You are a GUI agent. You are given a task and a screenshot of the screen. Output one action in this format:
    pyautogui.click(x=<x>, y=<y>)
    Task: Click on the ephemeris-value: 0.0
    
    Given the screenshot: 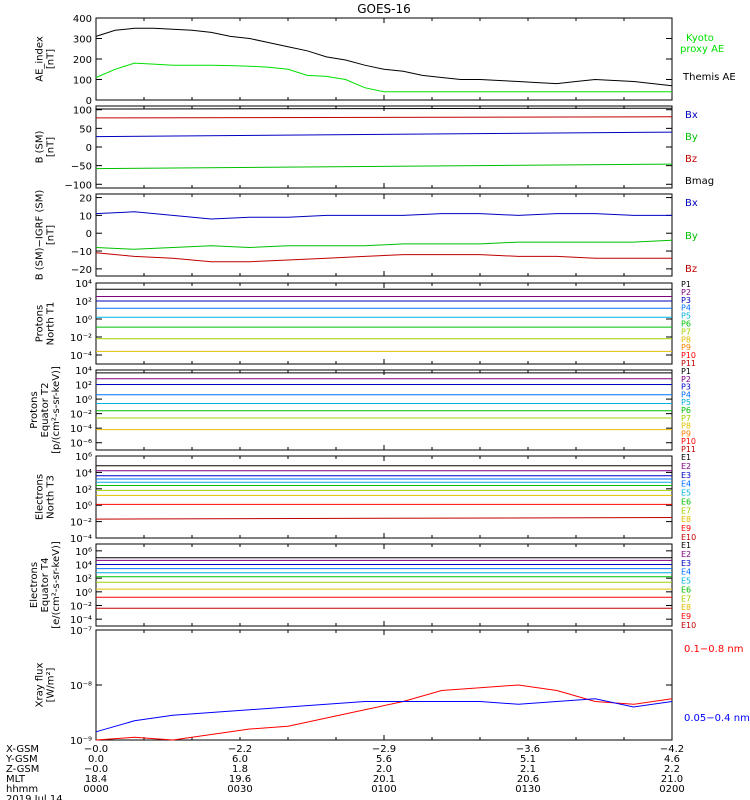 What is the action you would take?
    pyautogui.click(x=96, y=759)
    